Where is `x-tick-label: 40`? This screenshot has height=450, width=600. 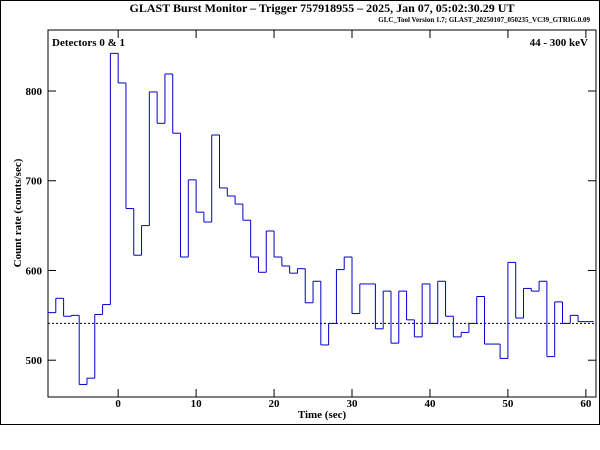
x-tick-label: 40 is located at coordinates (430, 404).